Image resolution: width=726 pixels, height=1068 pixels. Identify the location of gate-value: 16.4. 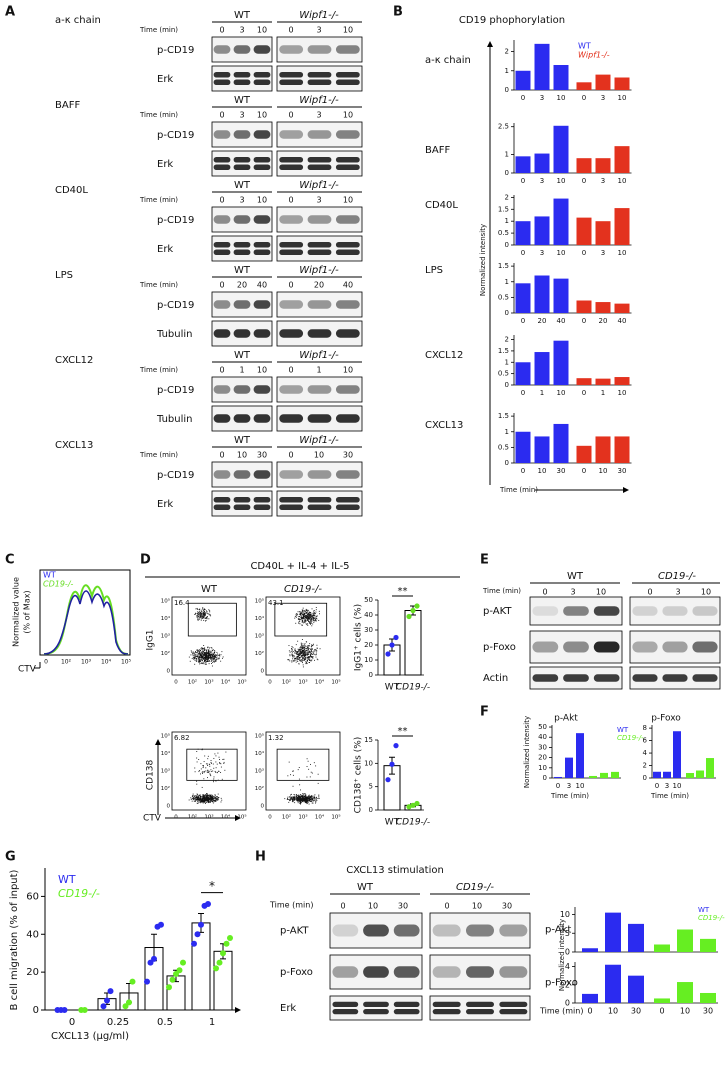
(182, 603).